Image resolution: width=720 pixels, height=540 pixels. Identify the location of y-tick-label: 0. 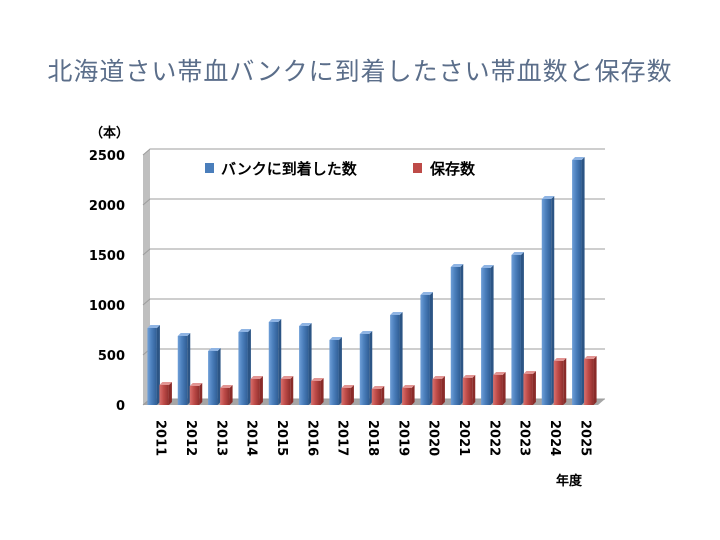
(120, 406).